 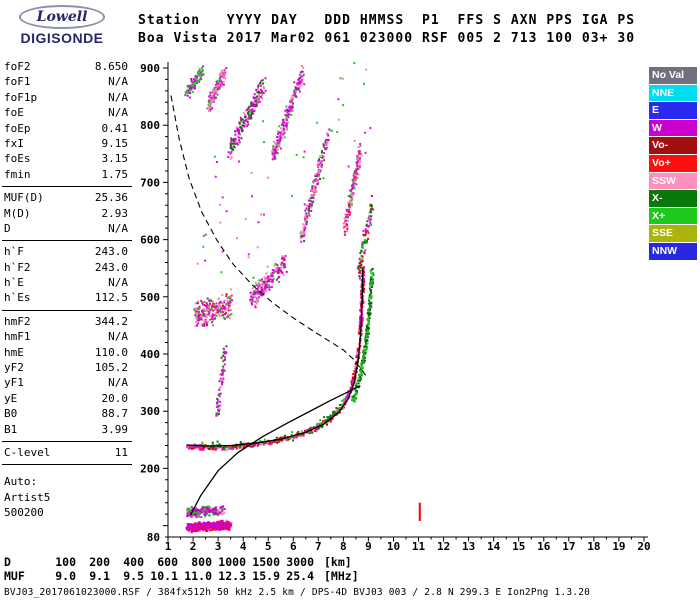 I want to click on row-value: 9.1, so click(x=99, y=575).